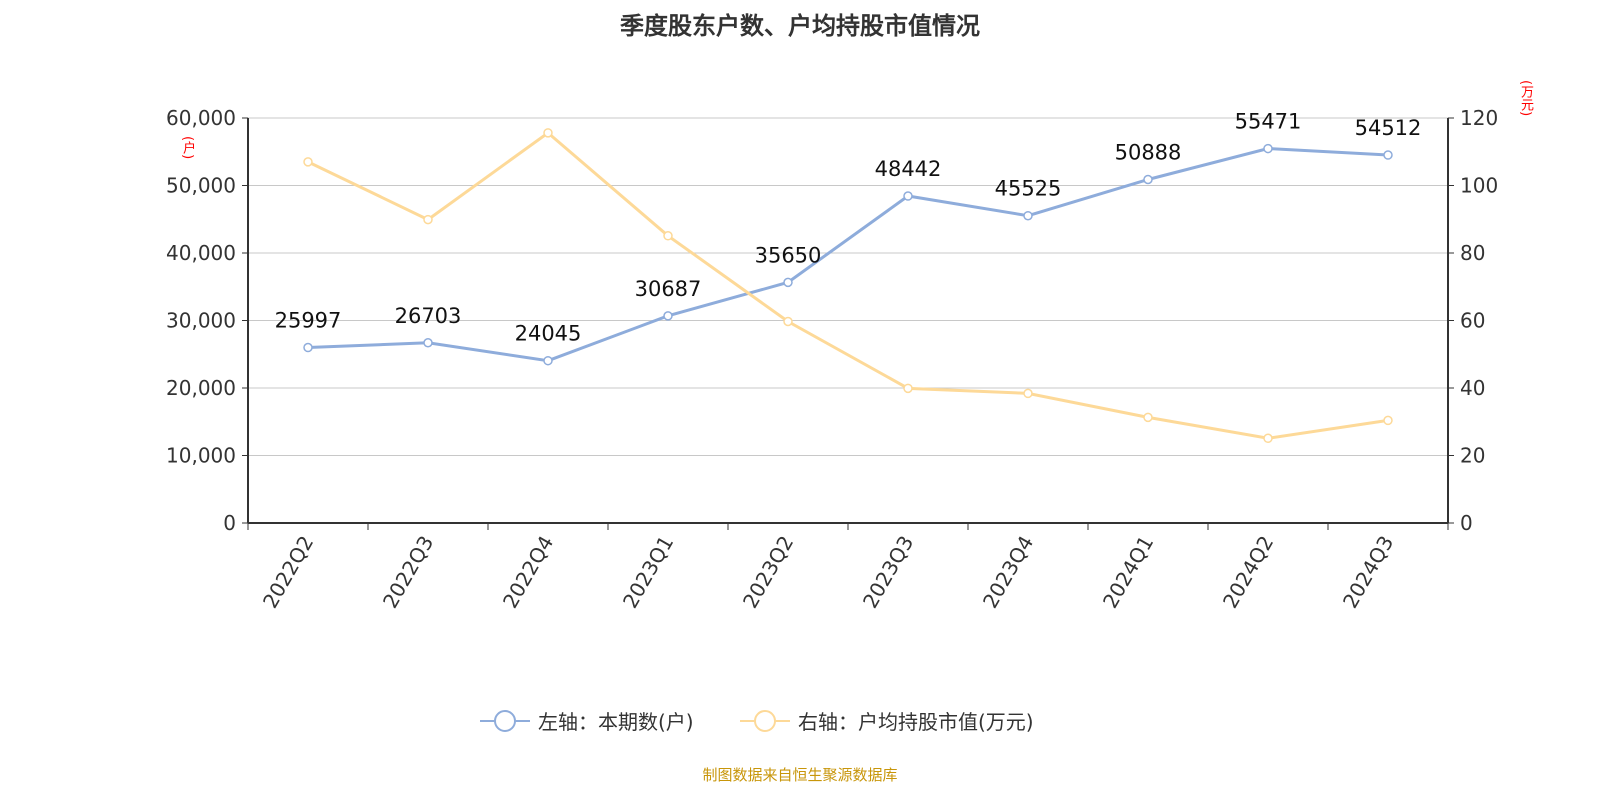  Describe the element at coordinates (201, 186) in the screenshot. I see `left-axis-tick-label: 50,000` at that location.